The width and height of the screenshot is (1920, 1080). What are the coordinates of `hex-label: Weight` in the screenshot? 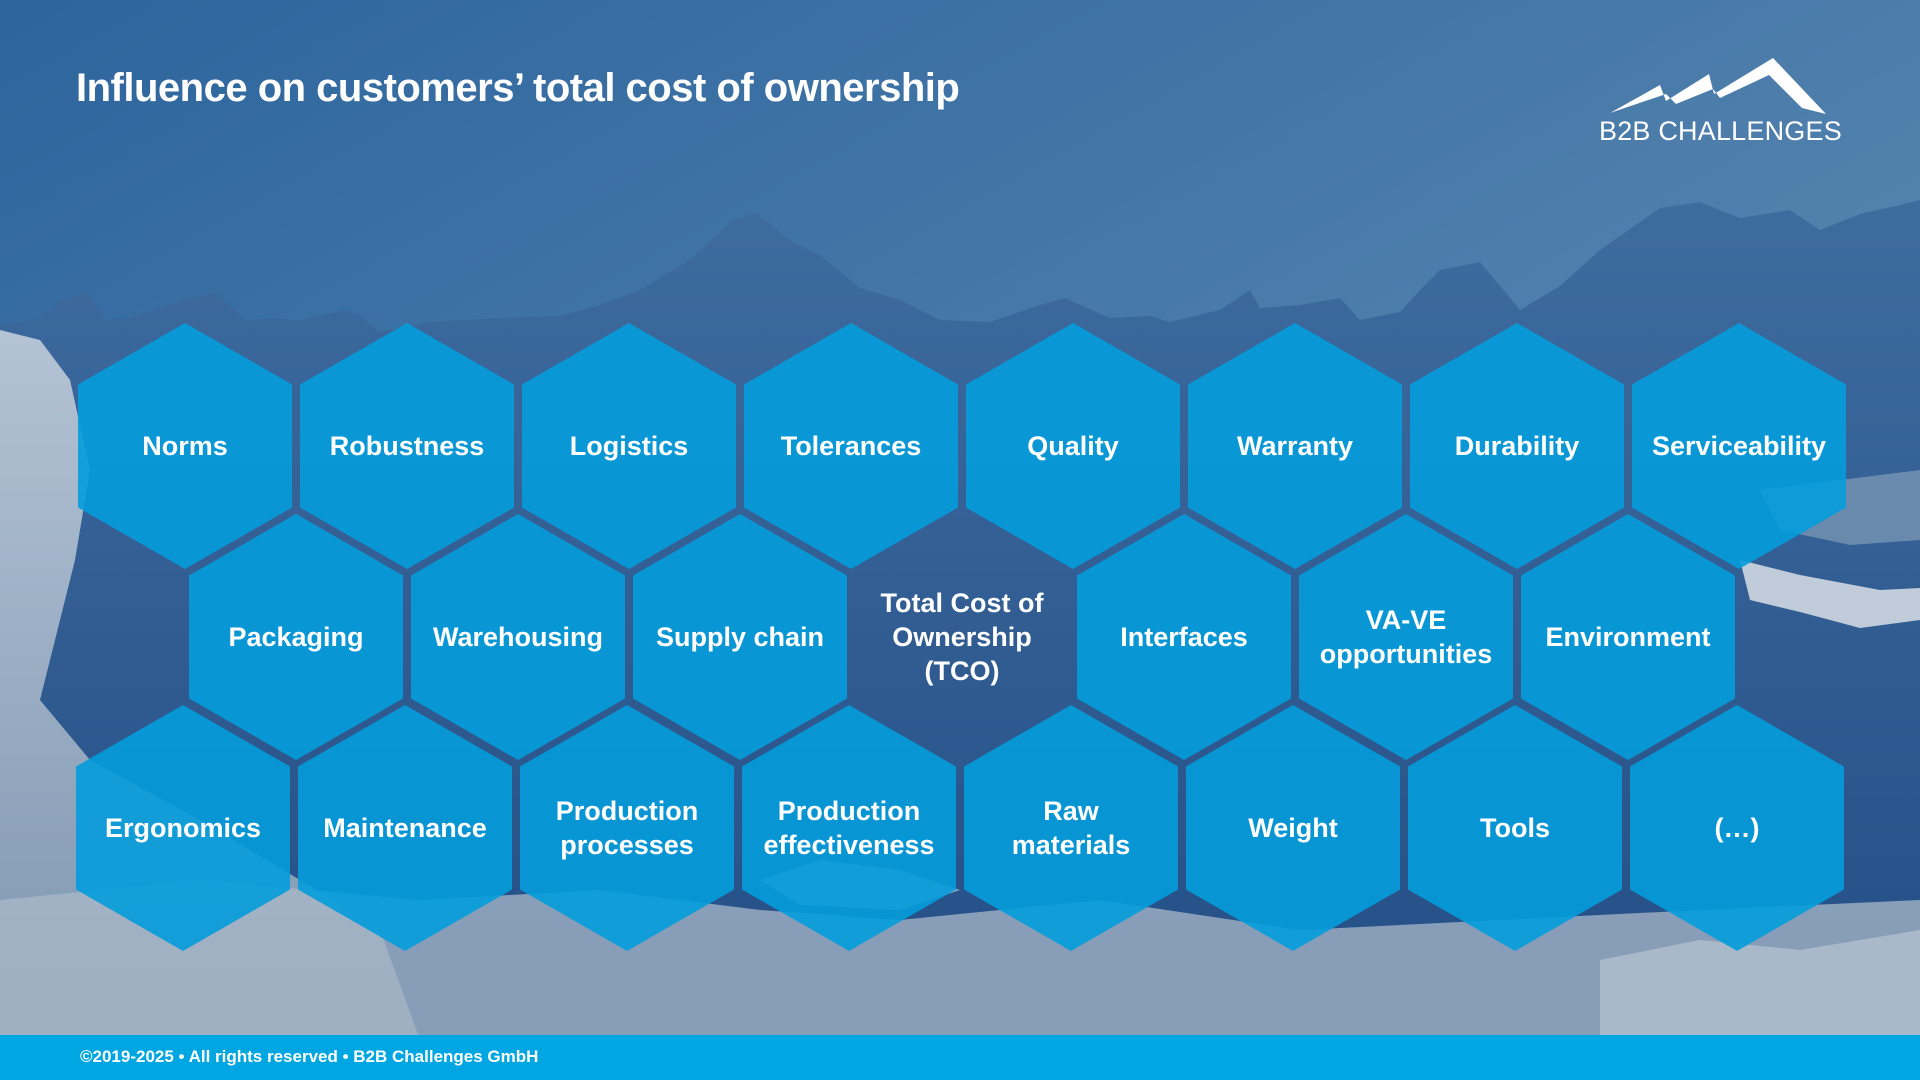 It's located at (1293, 828).